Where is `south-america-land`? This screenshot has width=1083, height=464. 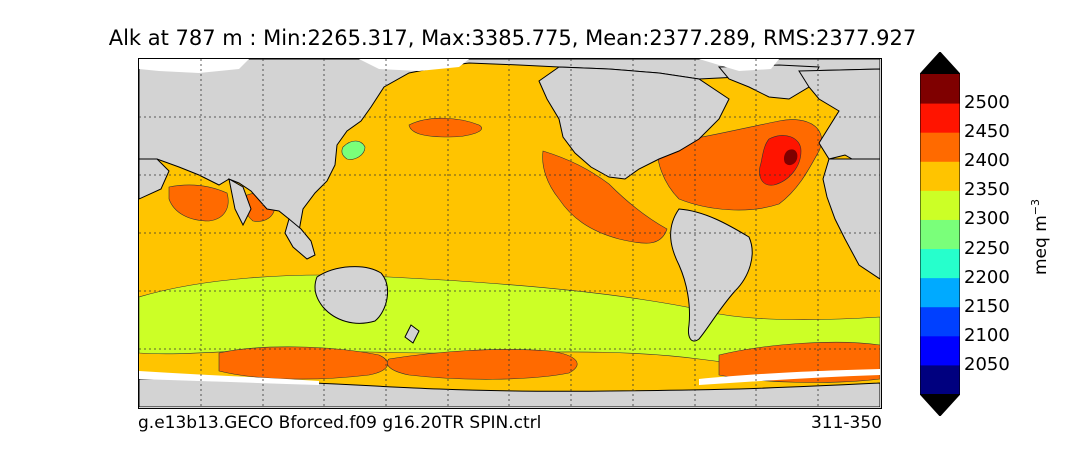
south-america-land is located at coordinates (711, 275).